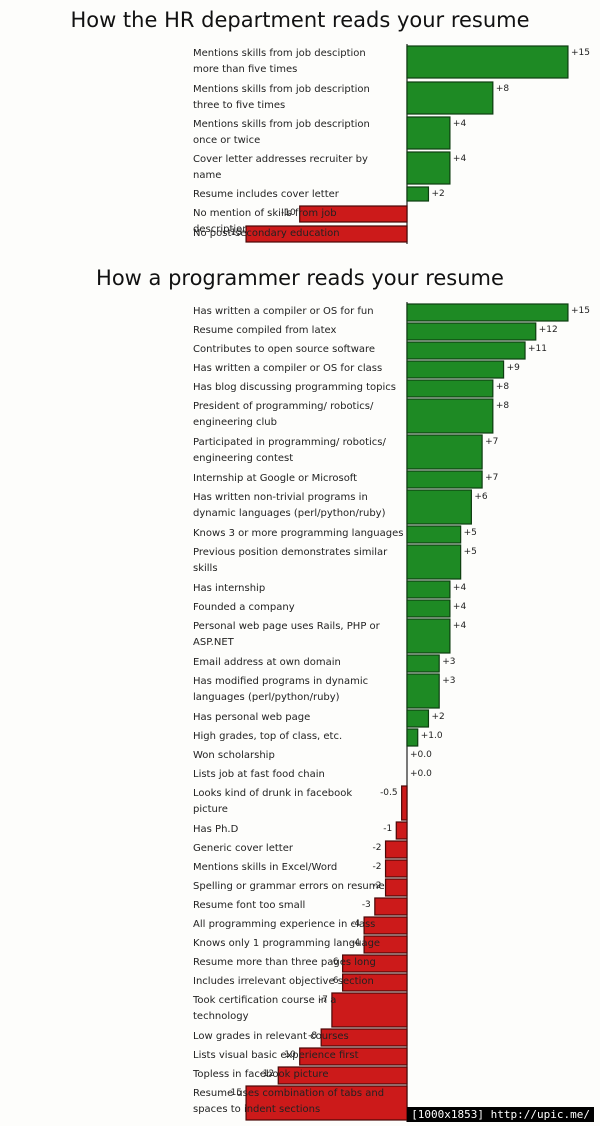 This screenshot has height=1126, width=600. What do you see at coordinates (500, 1114) in the screenshot?
I see `watermark: [1000x1853] http://upic.me/` at bounding box center [500, 1114].